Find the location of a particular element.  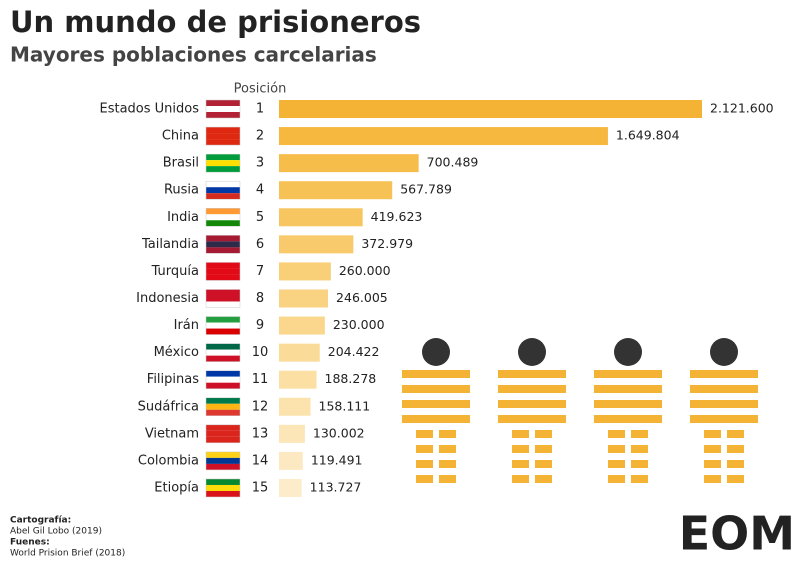

category-label: Filipinas is located at coordinates (173, 379).